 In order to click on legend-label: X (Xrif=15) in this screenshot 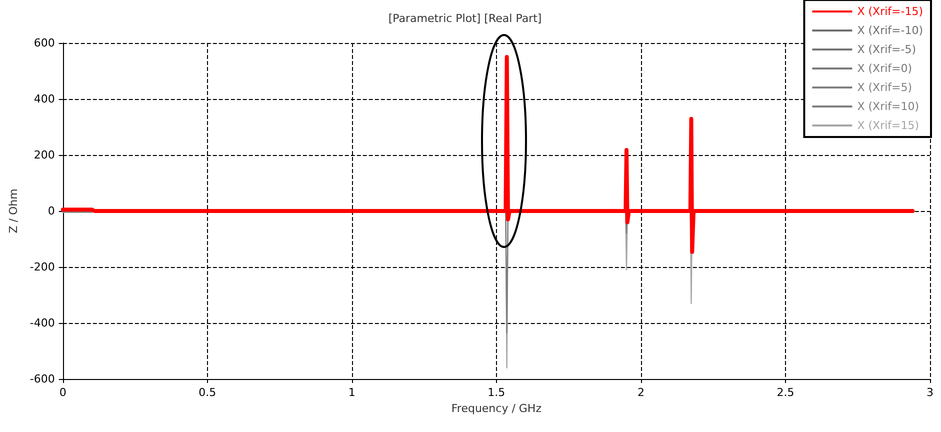, I will do `click(888, 125)`.